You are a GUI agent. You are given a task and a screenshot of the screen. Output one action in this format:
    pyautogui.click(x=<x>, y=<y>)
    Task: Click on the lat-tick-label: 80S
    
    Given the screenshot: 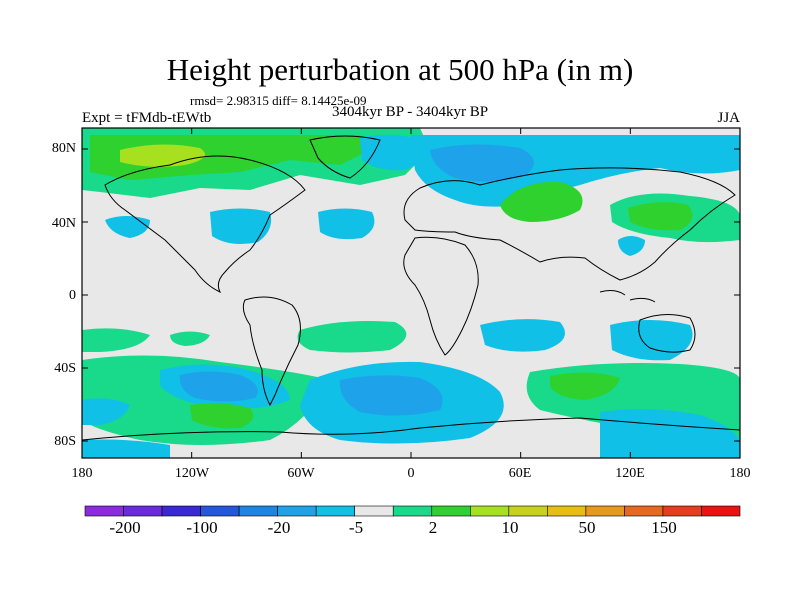 What is the action you would take?
    pyautogui.click(x=65, y=441)
    